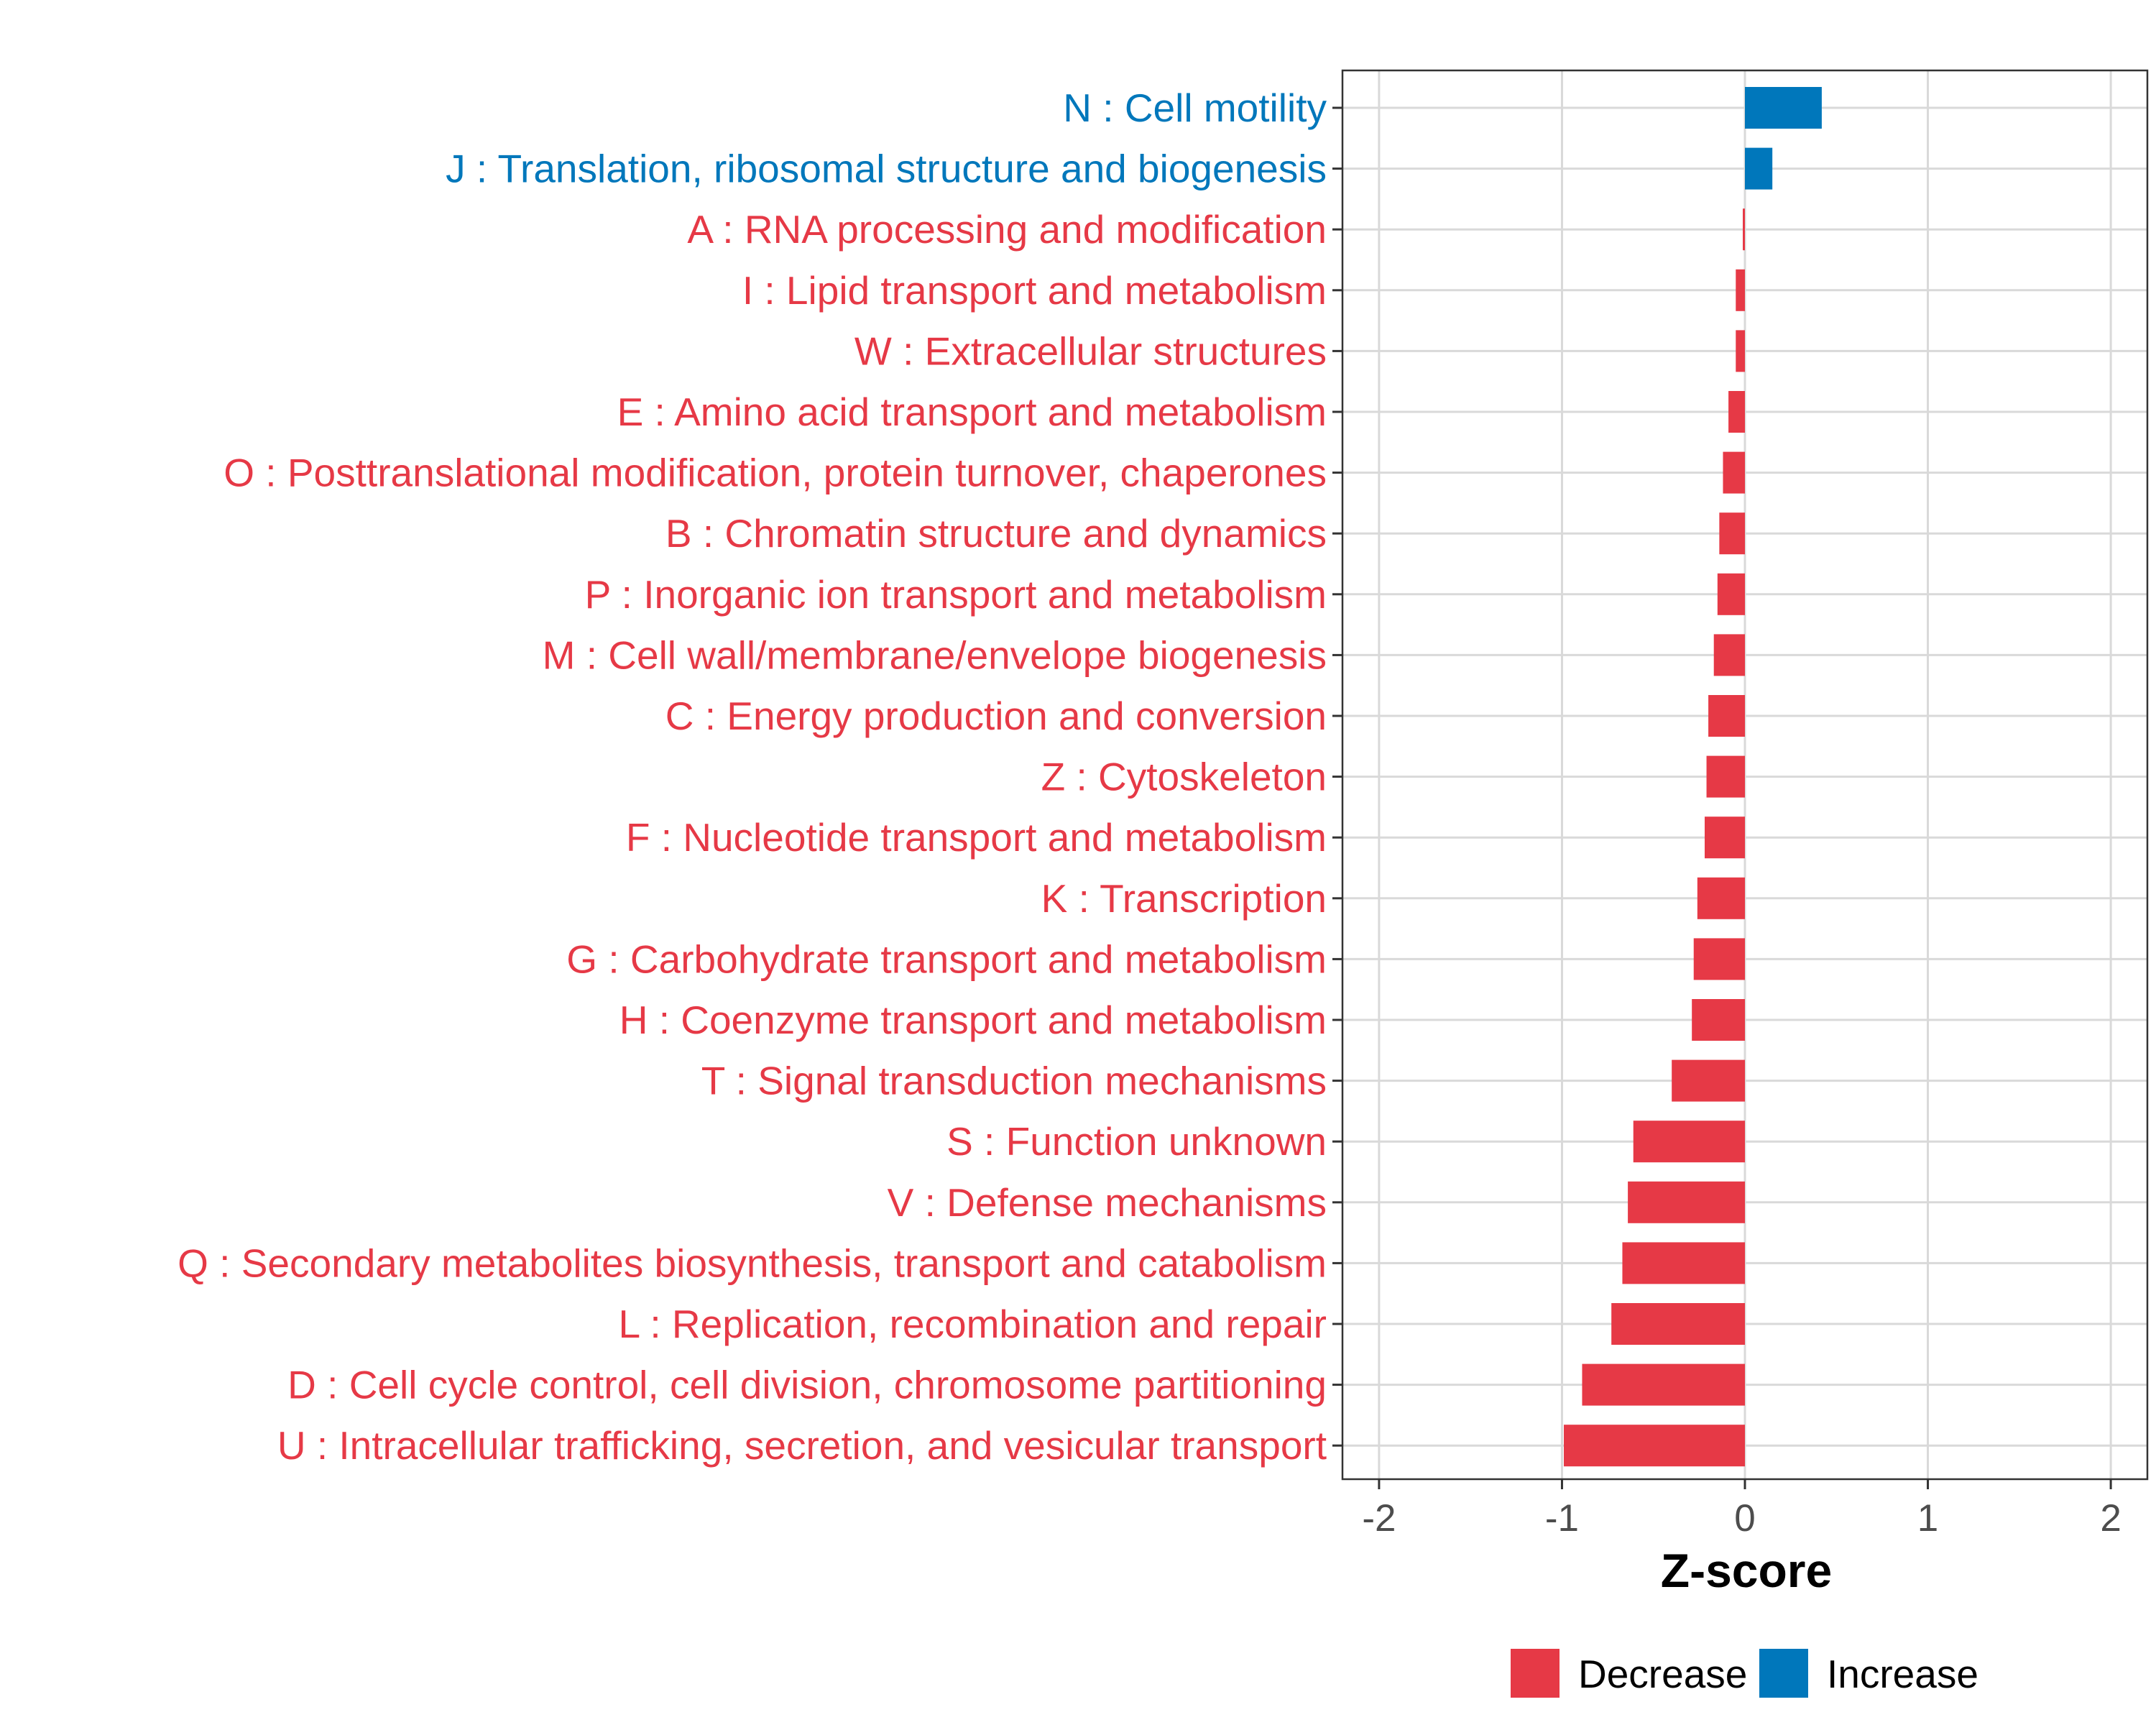 The height and width of the screenshot is (1725, 2156). I want to click on x-tick-label: 0, so click(1745, 1518).